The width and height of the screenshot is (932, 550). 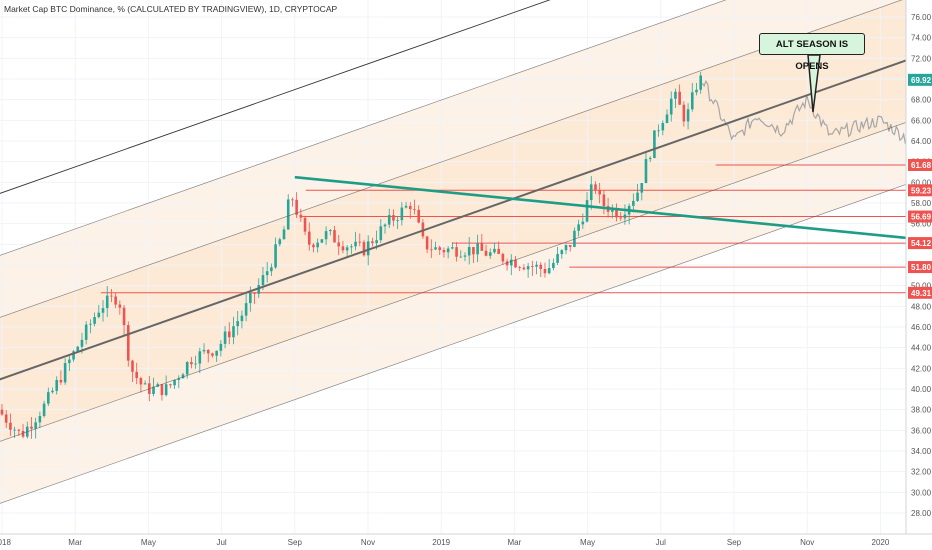 I want to click on level-price-tag: 61.68, so click(x=921, y=165).